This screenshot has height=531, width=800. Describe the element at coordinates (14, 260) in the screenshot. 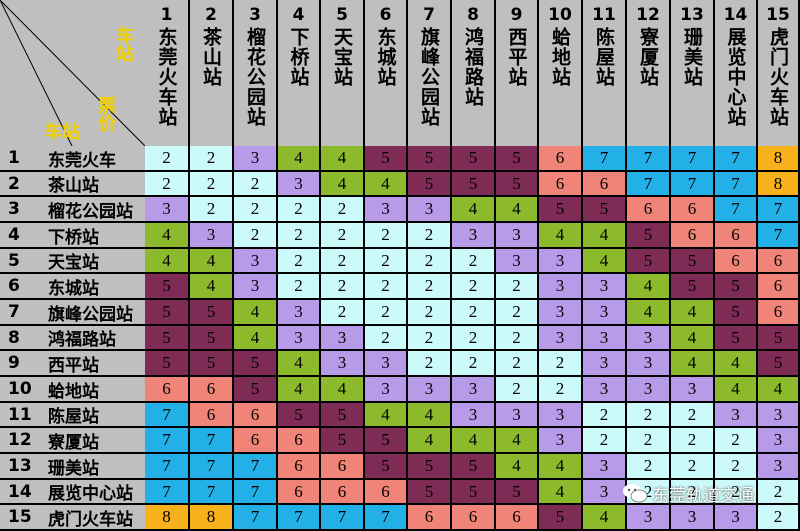

I see `row-number: 5` at that location.